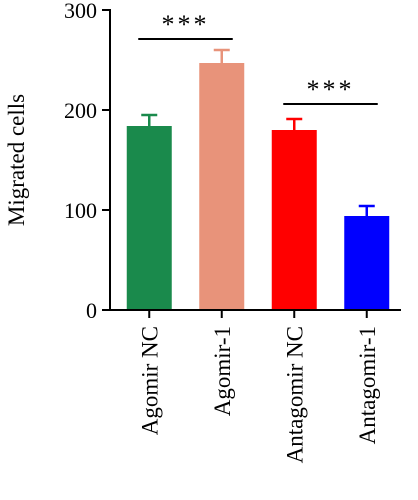 This screenshot has width=418, height=500. I want to click on y-axis-title: Migrated cells, so click(16, 160).